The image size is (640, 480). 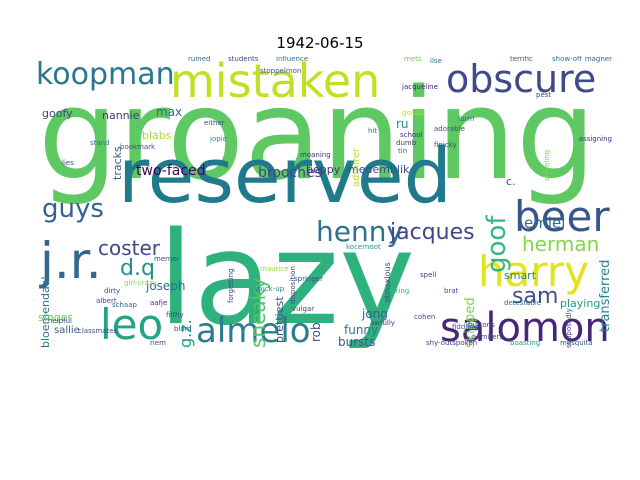 I want to click on word-spell: spell, so click(x=428, y=275).